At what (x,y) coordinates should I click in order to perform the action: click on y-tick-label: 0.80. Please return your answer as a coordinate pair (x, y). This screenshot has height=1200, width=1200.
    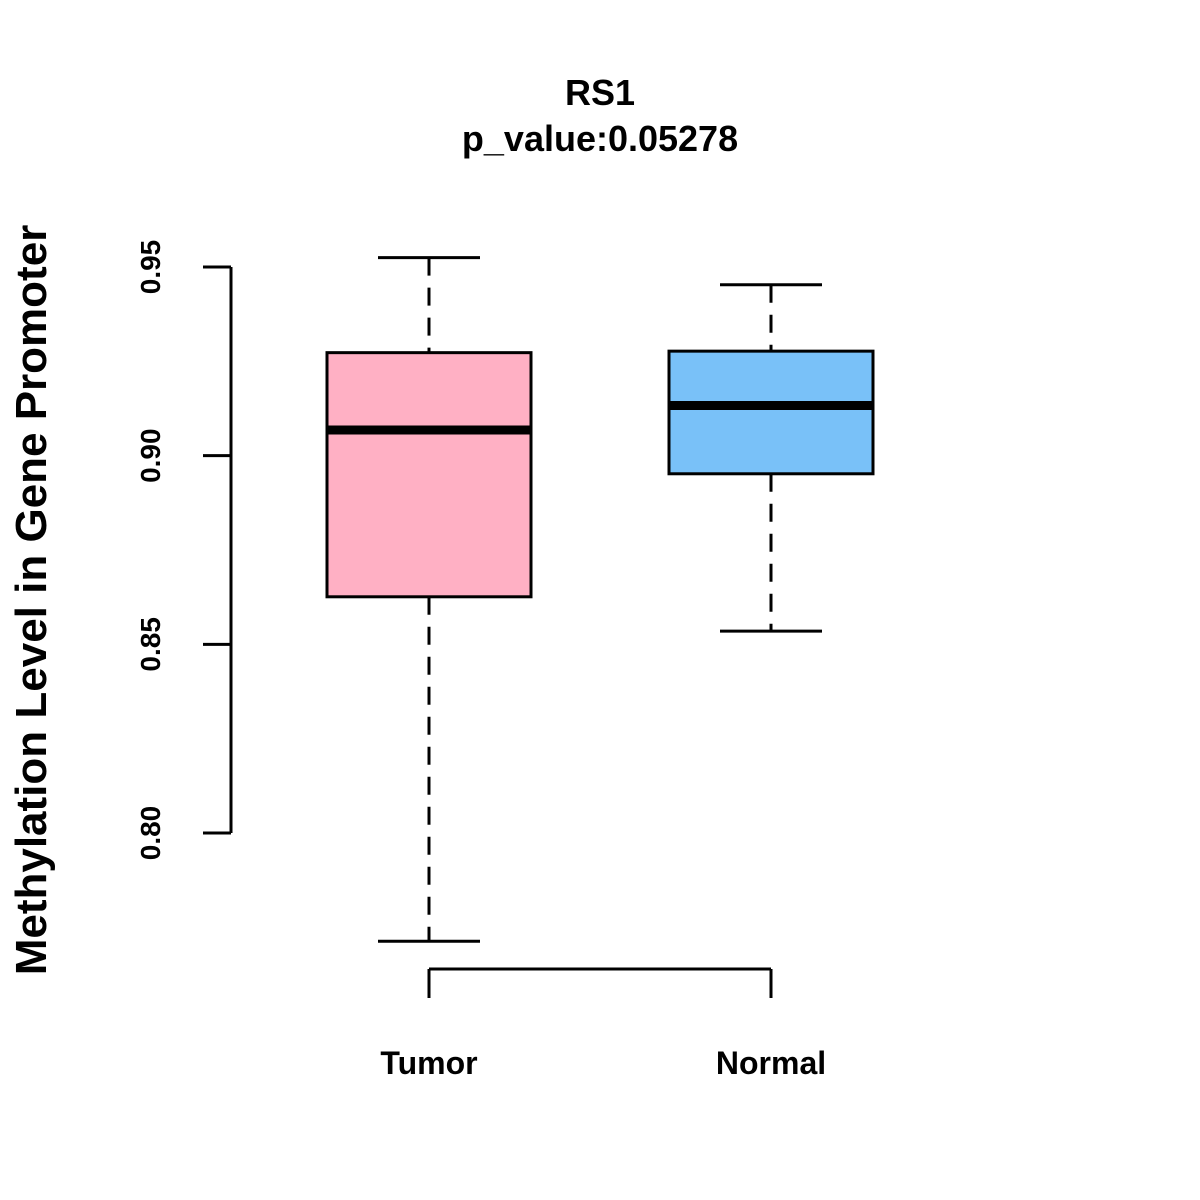
    Looking at the image, I should click on (150, 833).